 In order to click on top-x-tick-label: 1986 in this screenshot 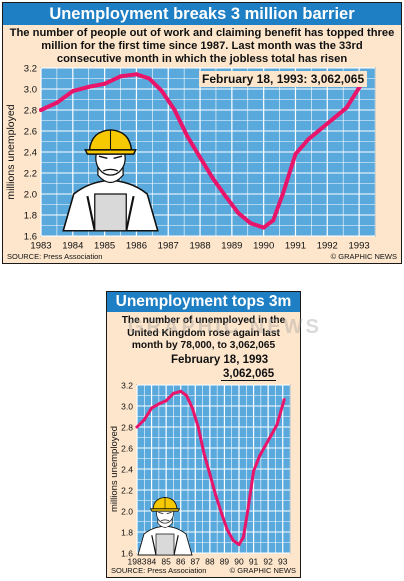, I will do `click(136, 246)`.